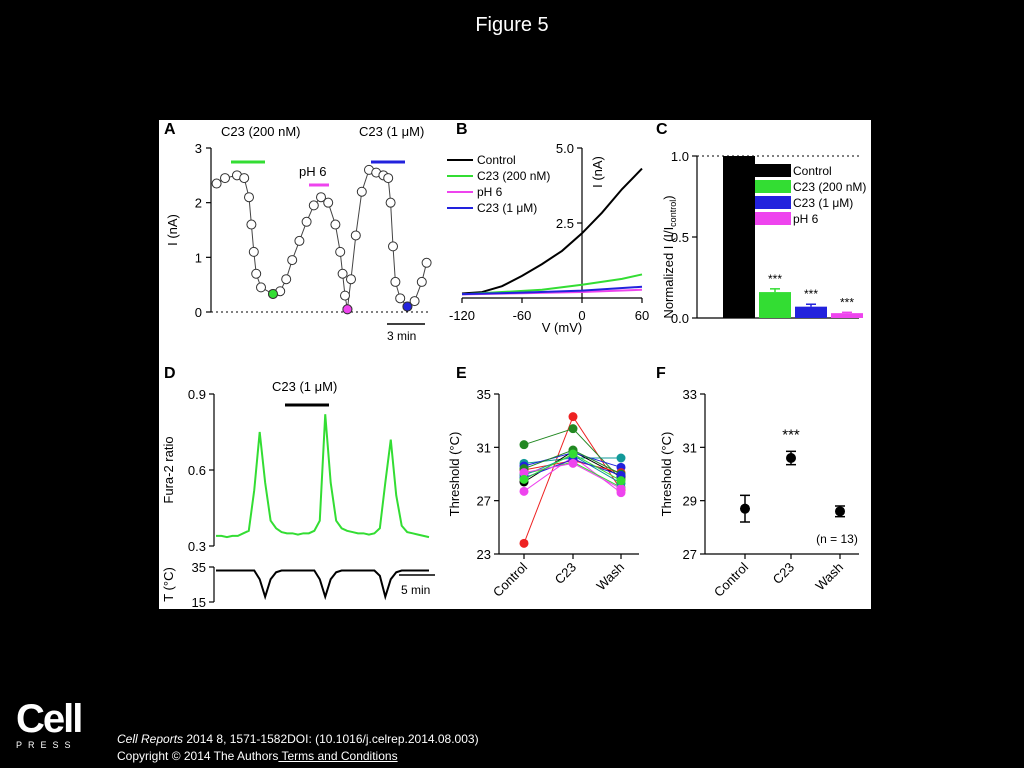  I want to click on figure-title: Figure 5, so click(512, 25).